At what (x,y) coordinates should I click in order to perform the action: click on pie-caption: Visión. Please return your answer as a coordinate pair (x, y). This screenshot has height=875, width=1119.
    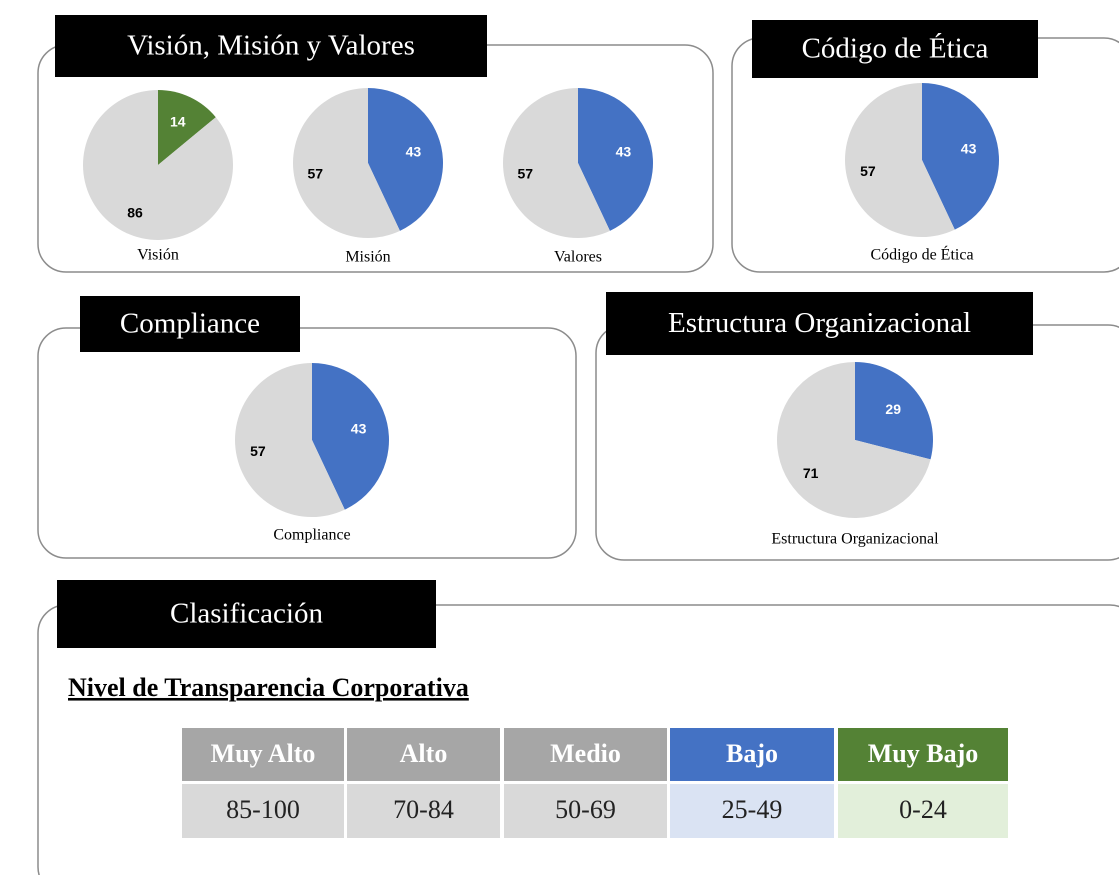
    Looking at the image, I should click on (158, 255).